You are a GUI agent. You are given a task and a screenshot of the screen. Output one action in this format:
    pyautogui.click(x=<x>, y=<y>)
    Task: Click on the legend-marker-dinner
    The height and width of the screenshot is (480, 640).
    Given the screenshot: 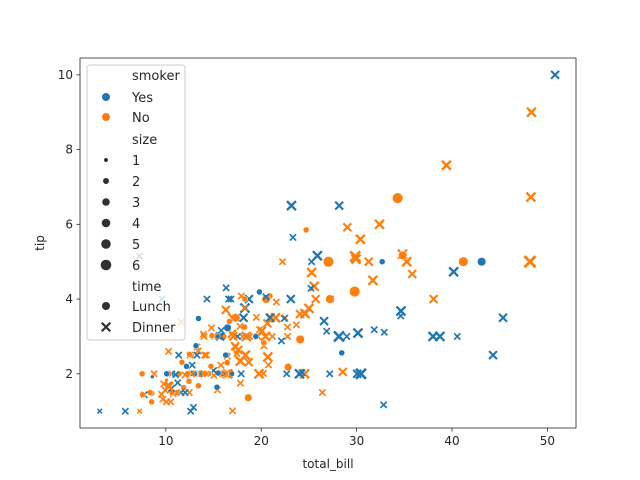 What is the action you would take?
    pyautogui.click(x=106, y=327)
    